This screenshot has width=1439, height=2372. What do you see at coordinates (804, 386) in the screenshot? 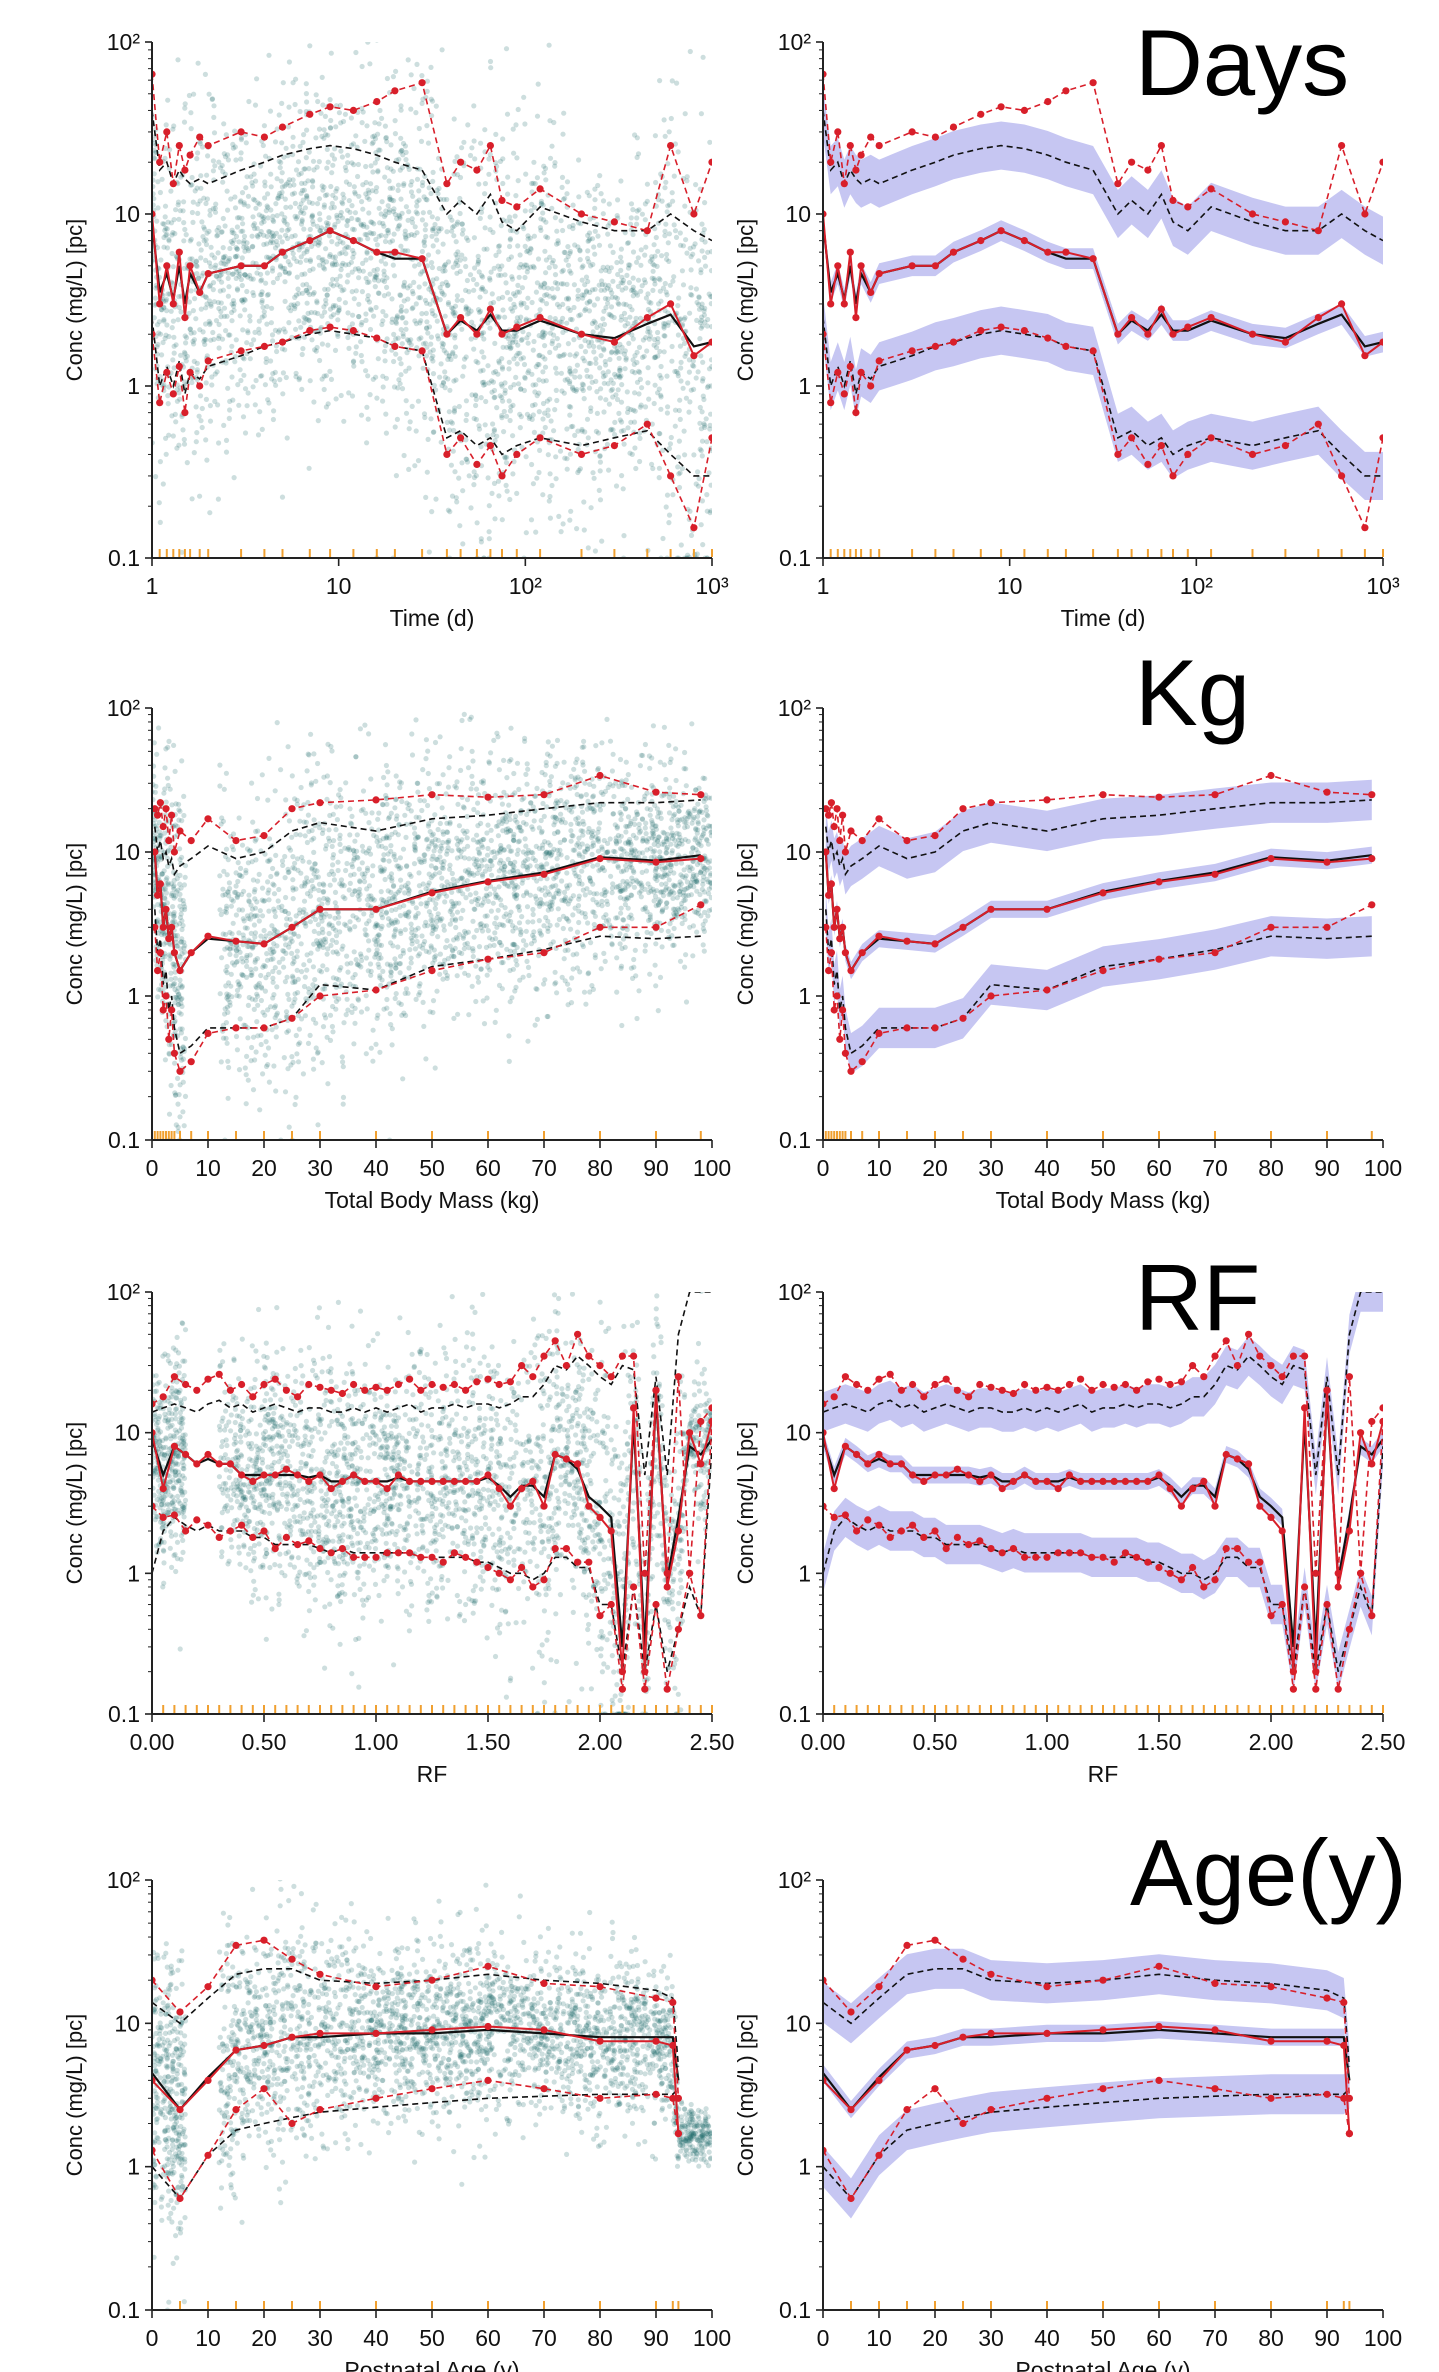
I see `y-tick-label: 1` at bounding box center [804, 386].